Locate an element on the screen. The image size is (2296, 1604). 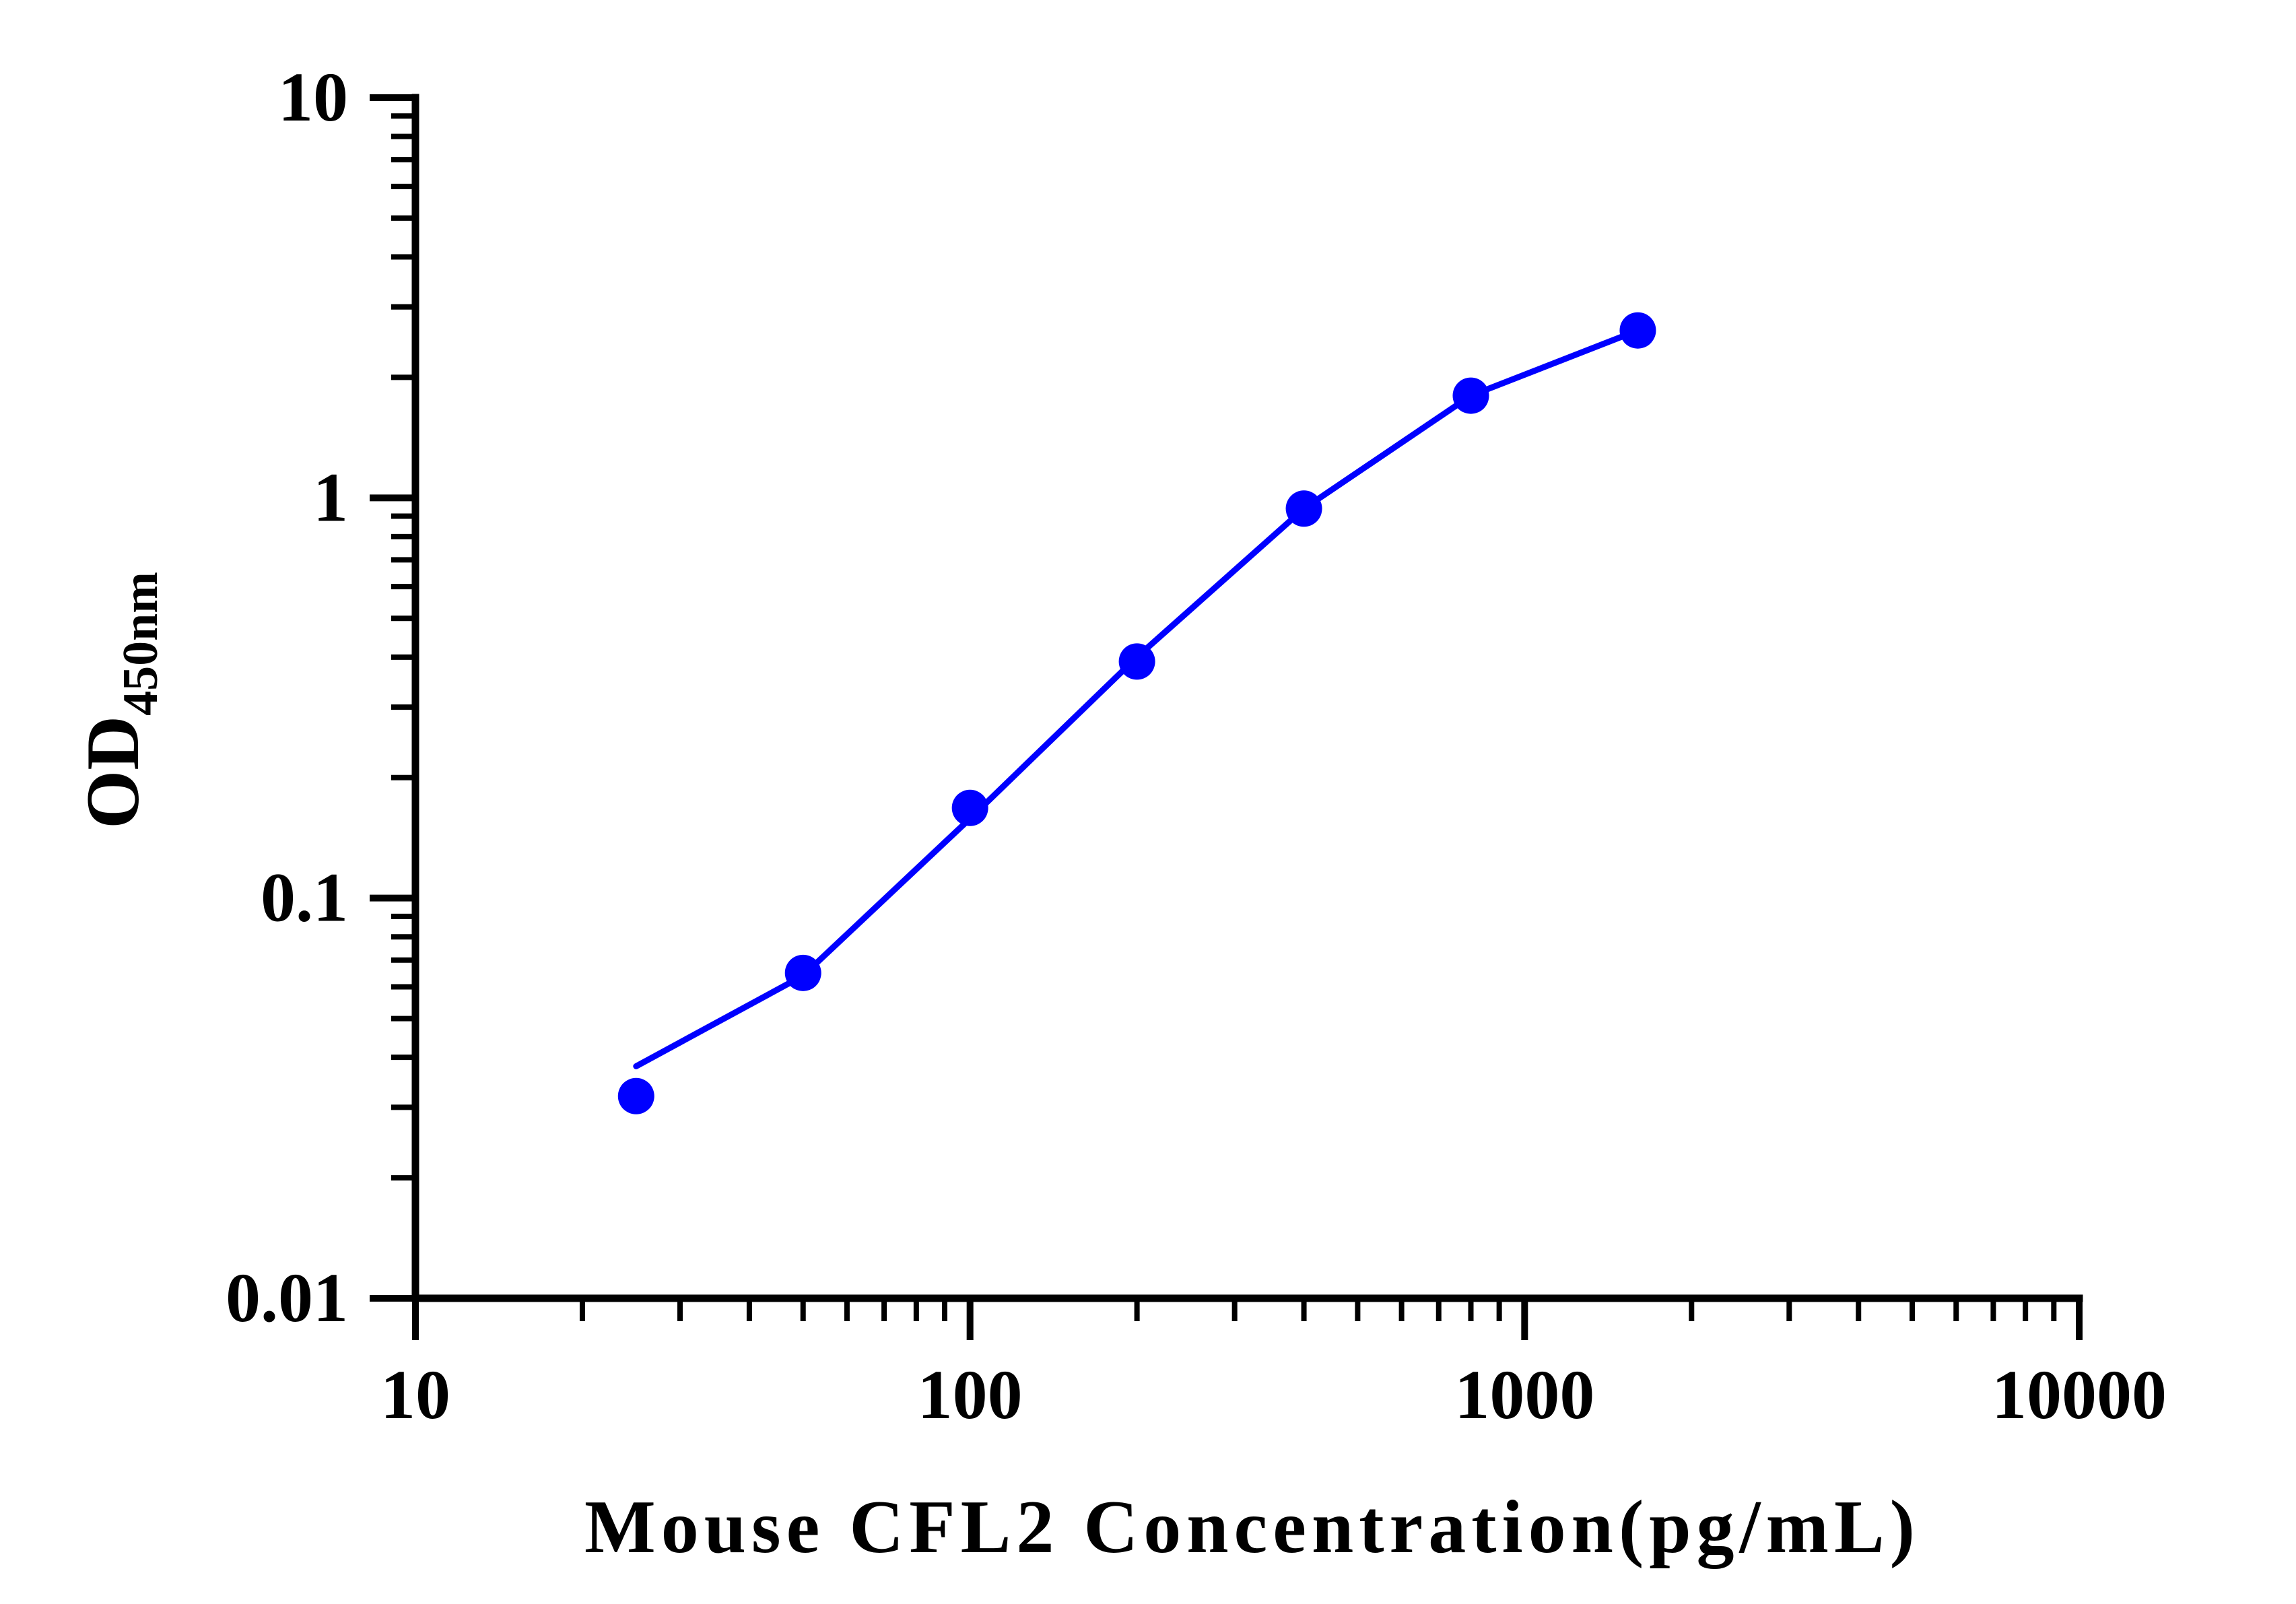
y-axis-title-main: OD is located at coordinates (113, 773).